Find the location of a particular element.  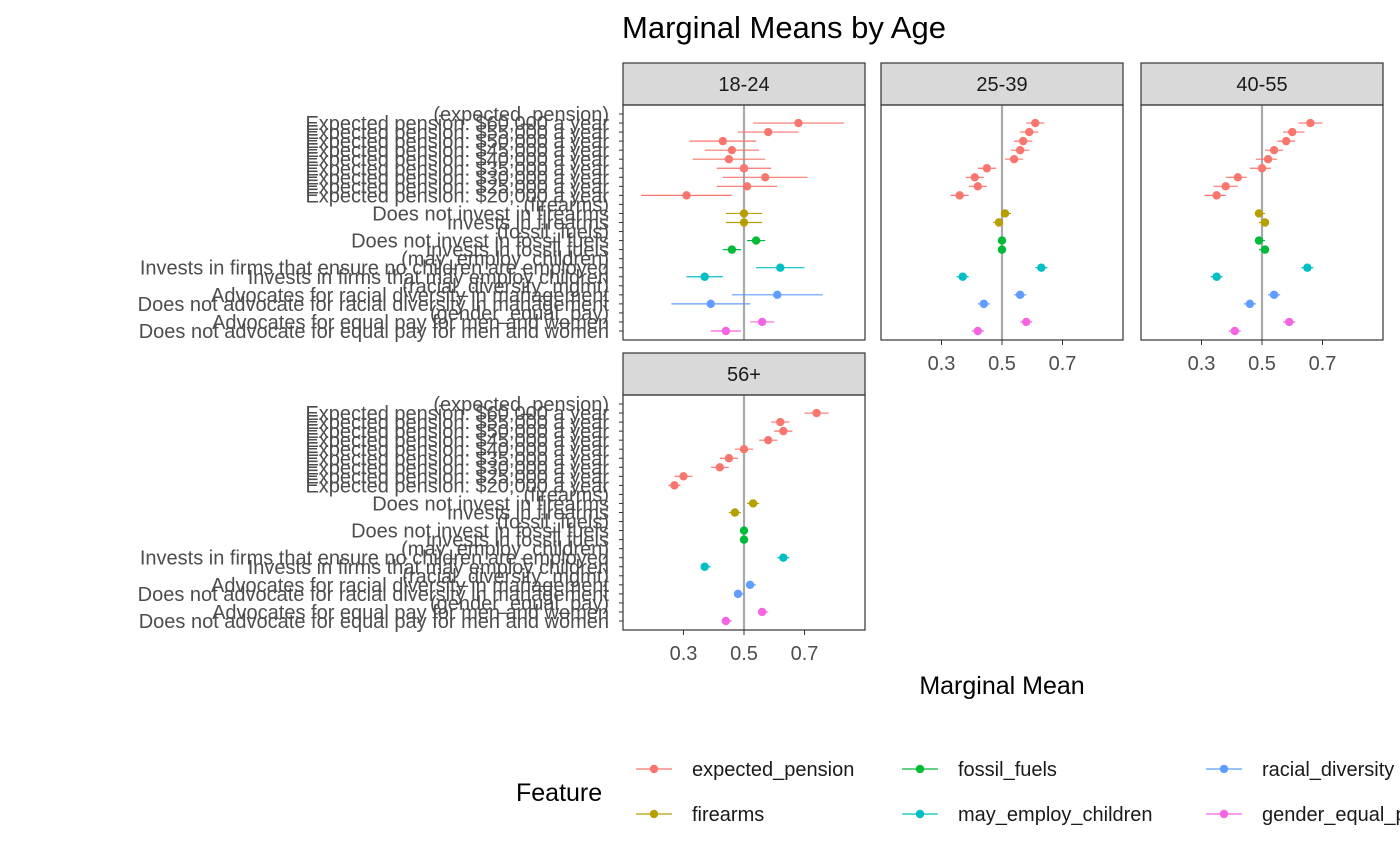

facet-panel-25-39: 25-39 0.3 0.5 0.7 is located at coordinates (1002, 218).